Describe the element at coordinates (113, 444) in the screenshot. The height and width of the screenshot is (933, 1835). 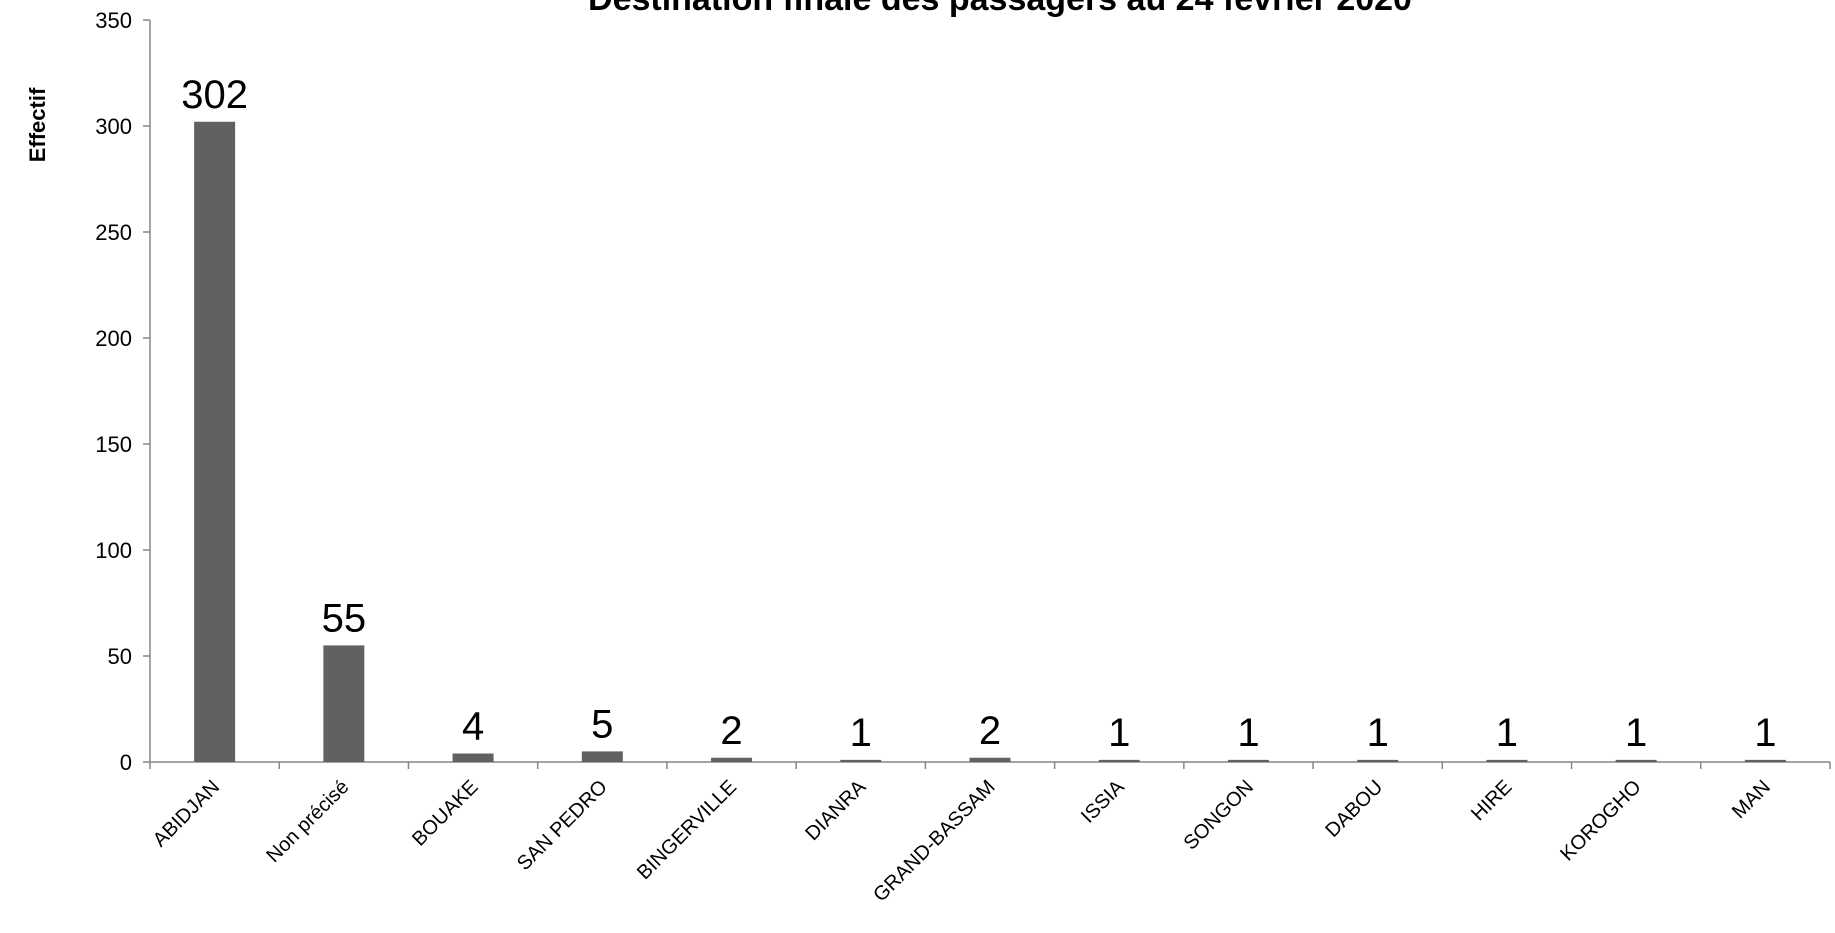
I see `y-tick-label: 150` at that location.